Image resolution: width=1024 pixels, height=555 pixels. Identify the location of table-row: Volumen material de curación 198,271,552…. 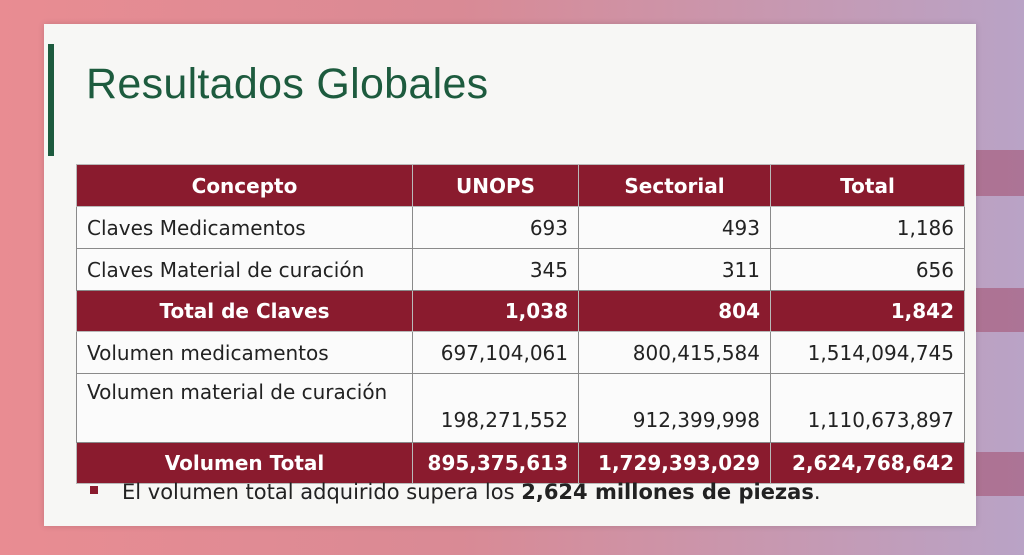
(520, 408).